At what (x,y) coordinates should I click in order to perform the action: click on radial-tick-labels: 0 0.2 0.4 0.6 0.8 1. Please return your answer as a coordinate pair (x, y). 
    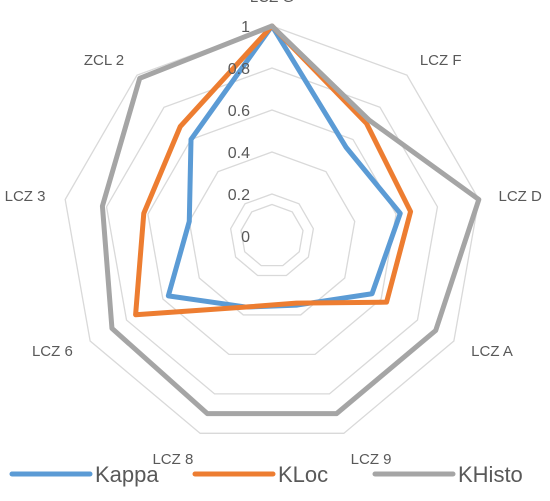
    Looking at the image, I should click on (239, 132).